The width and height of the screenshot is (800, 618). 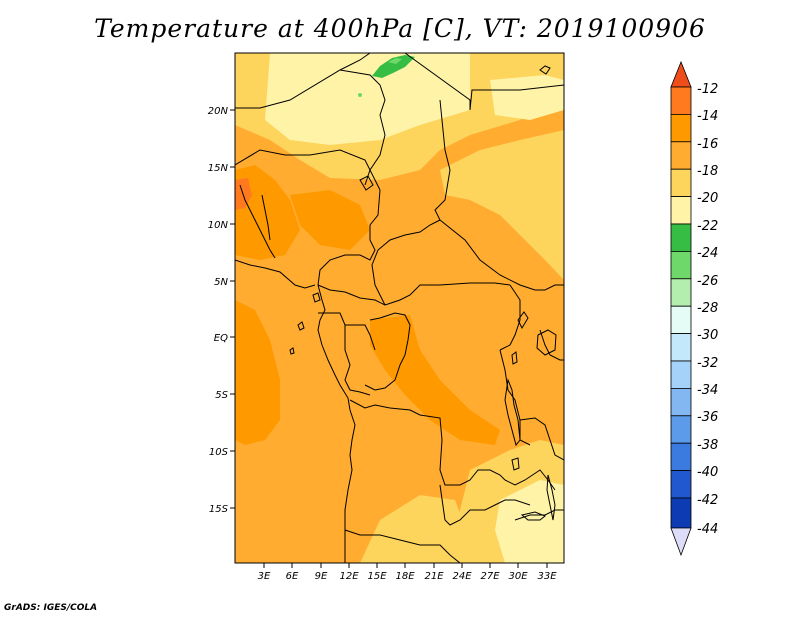 What do you see at coordinates (547, 576) in the screenshot?
I see `lon-label: 33E` at bounding box center [547, 576].